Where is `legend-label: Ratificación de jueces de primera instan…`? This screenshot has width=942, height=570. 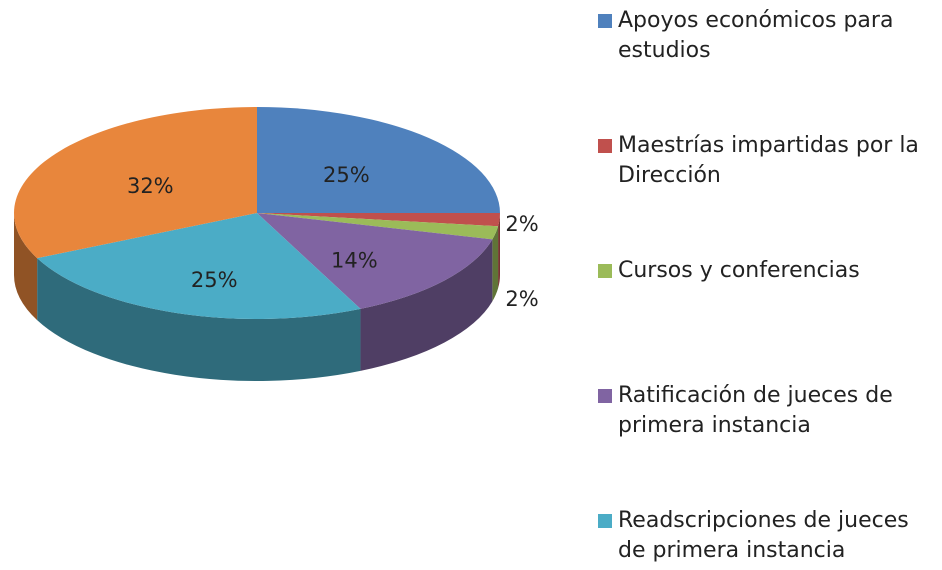 legend-label: Ratificación de jueces de primera instan… is located at coordinates (755, 410).